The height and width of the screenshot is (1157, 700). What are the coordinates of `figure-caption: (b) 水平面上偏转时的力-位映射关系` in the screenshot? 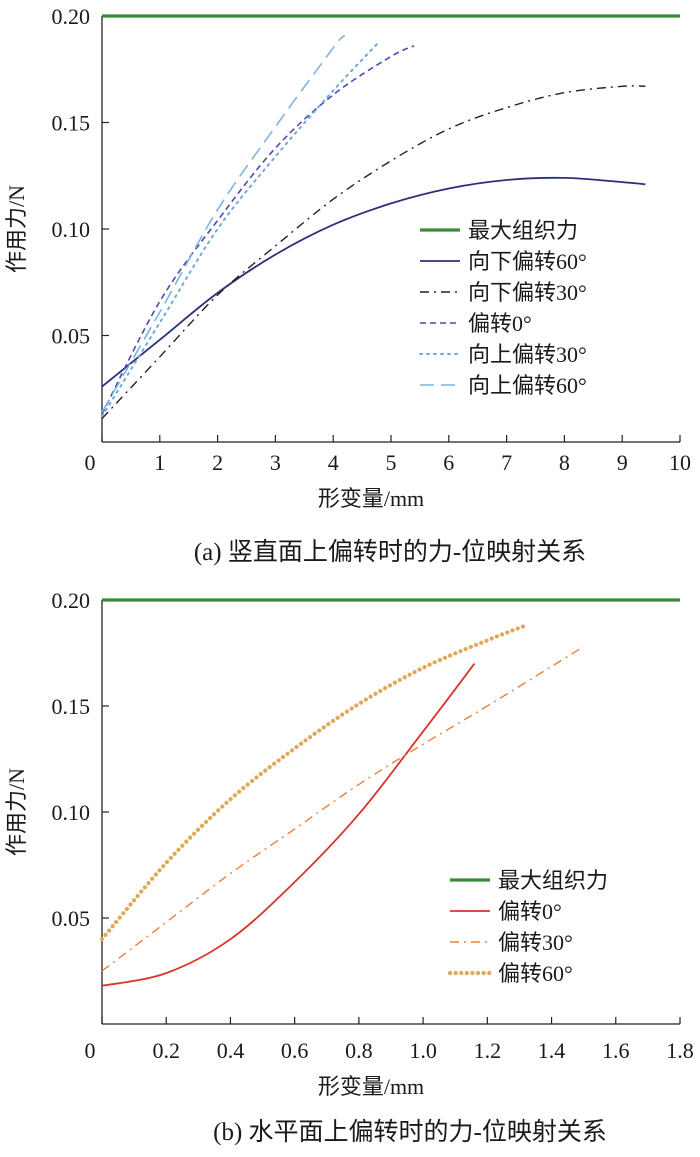 It's located at (410, 1132).